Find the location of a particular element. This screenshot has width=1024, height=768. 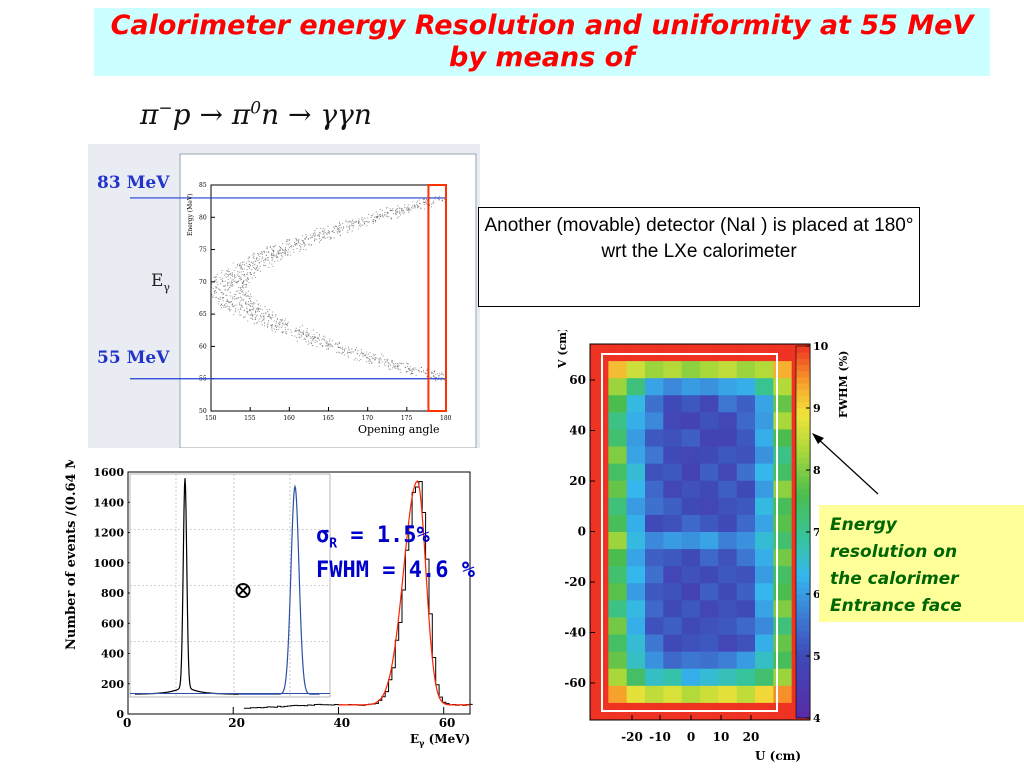

heatmap-ytick-label: -60 is located at coordinates (575, 683).